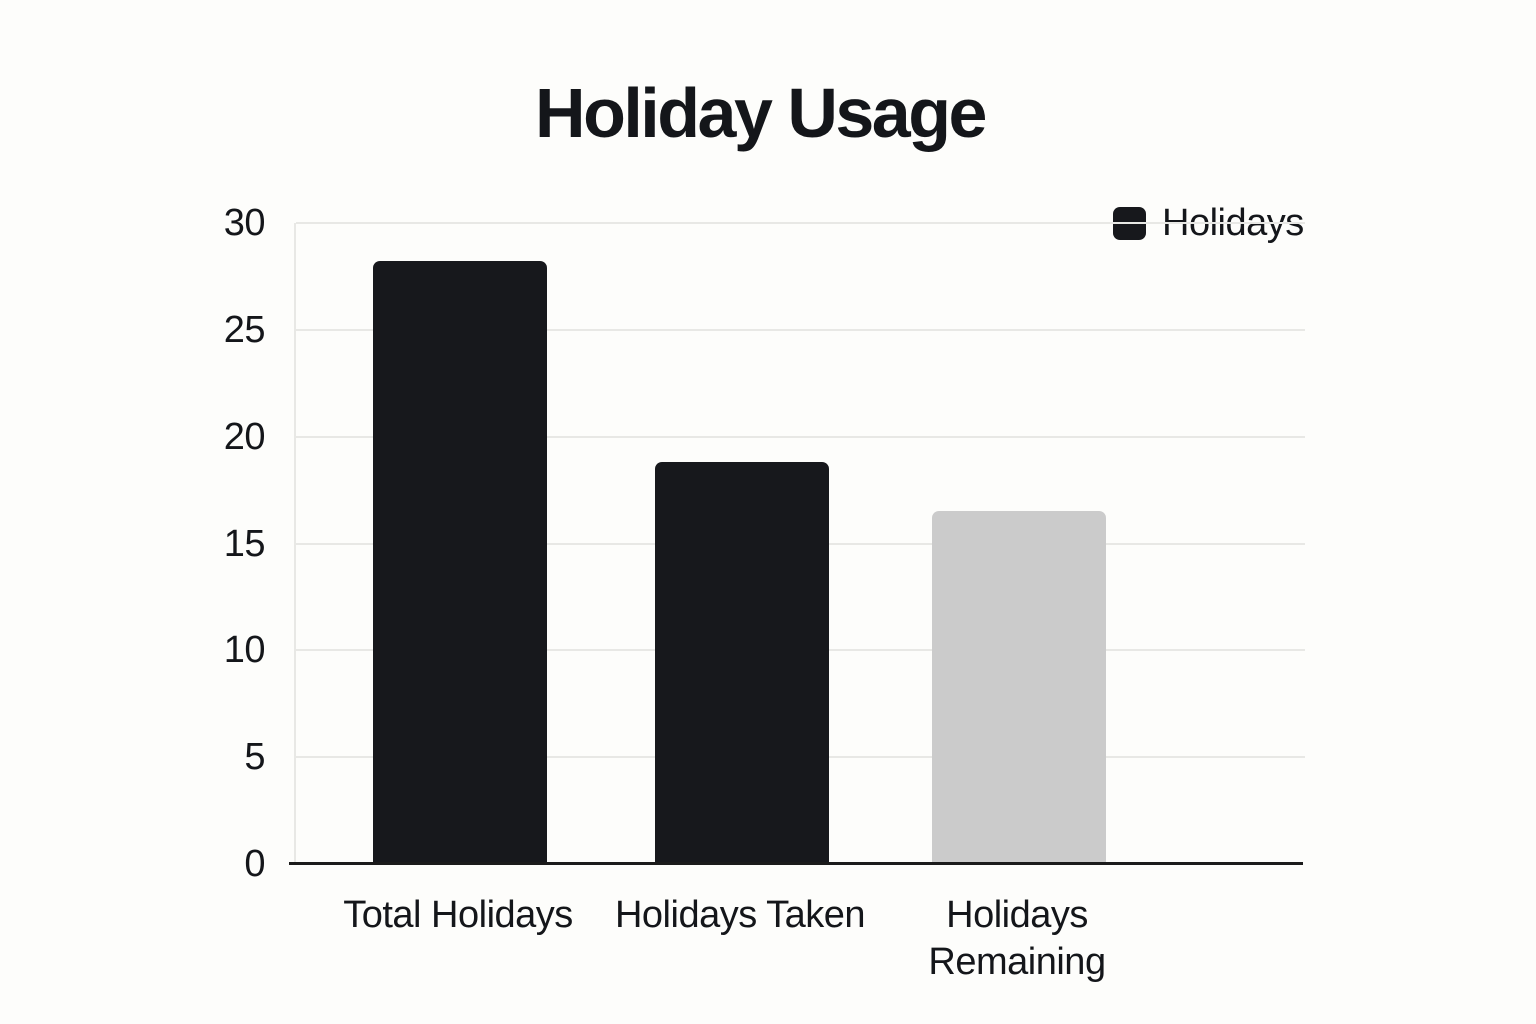  What do you see at coordinates (1019, 687) in the screenshot?
I see `bar-holidays-remaining` at bounding box center [1019, 687].